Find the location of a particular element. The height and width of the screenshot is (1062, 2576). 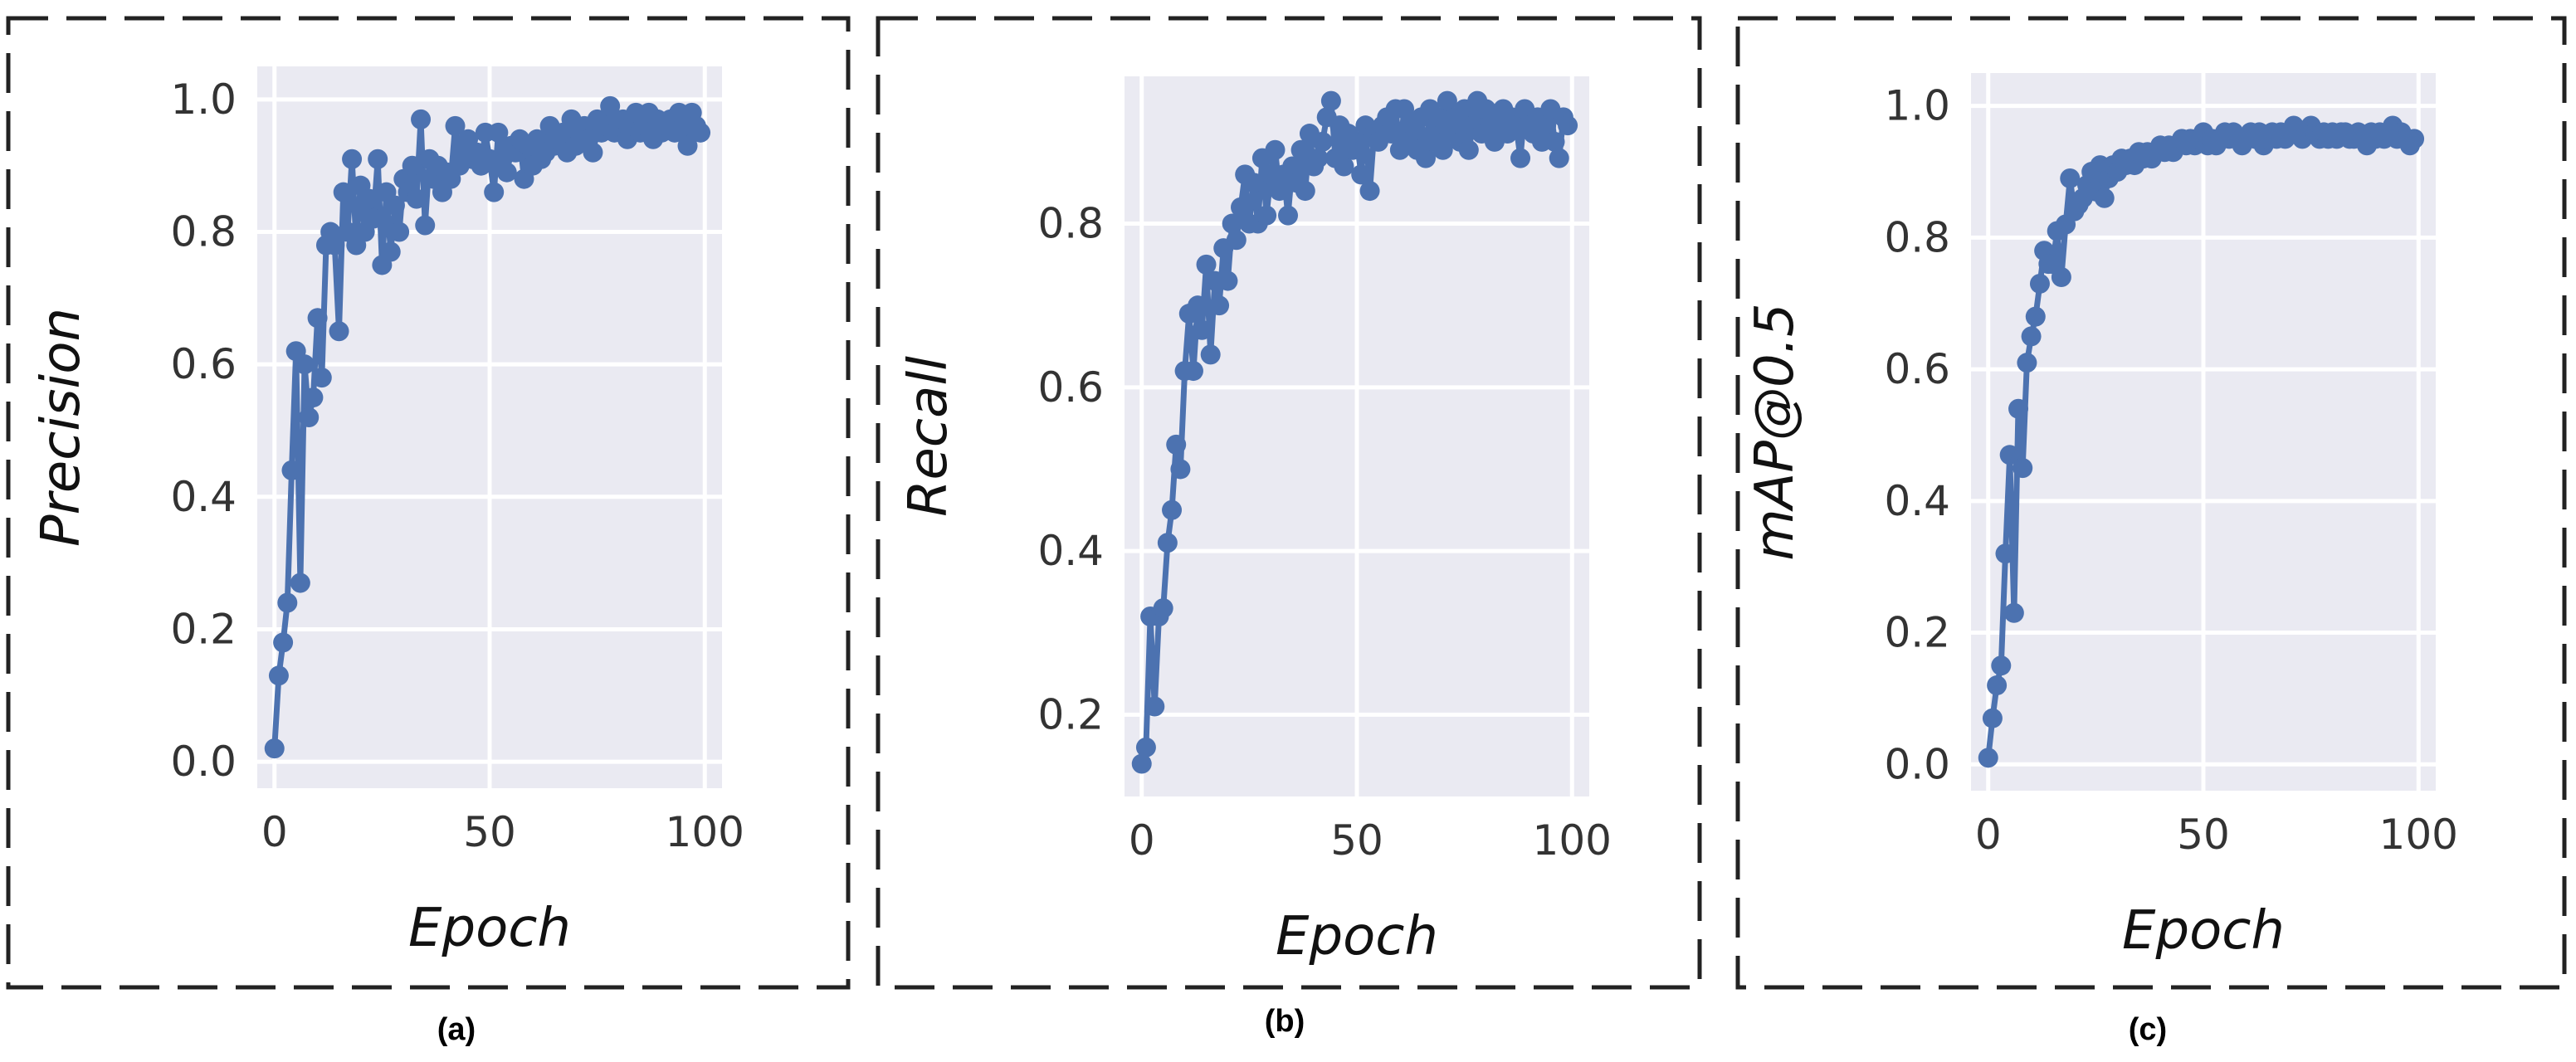

y-tick-label: 1.0 is located at coordinates (203, 100).